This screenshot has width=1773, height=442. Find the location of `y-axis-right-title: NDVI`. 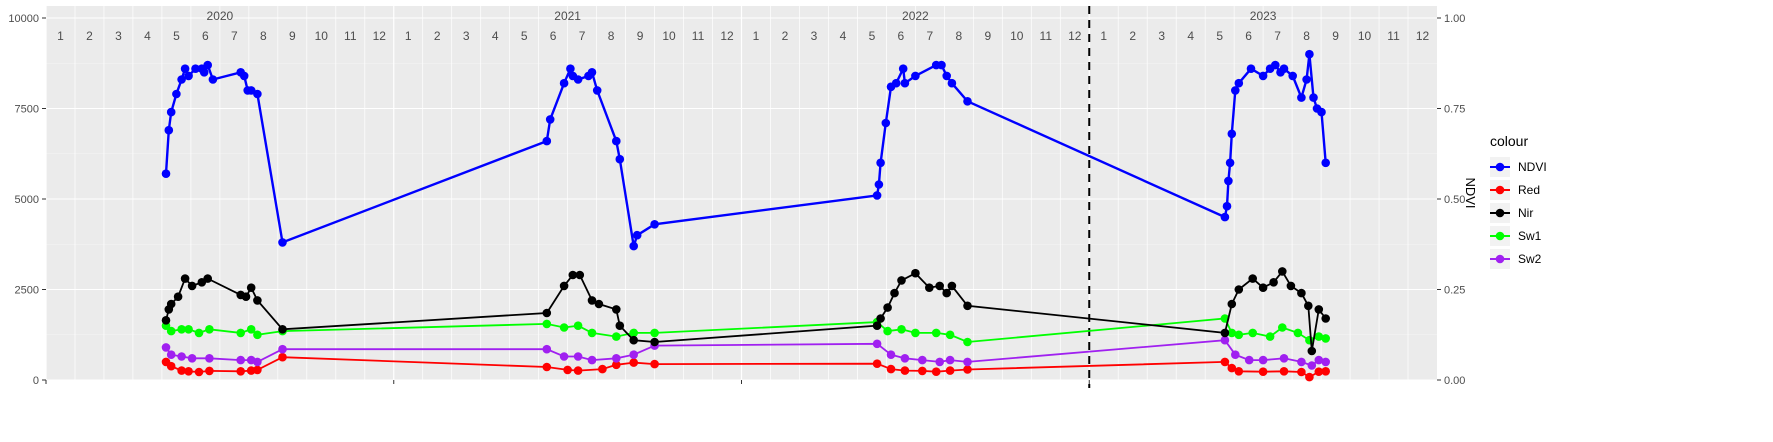

y-axis-right-title: NDVI is located at coordinates (1470, 192).